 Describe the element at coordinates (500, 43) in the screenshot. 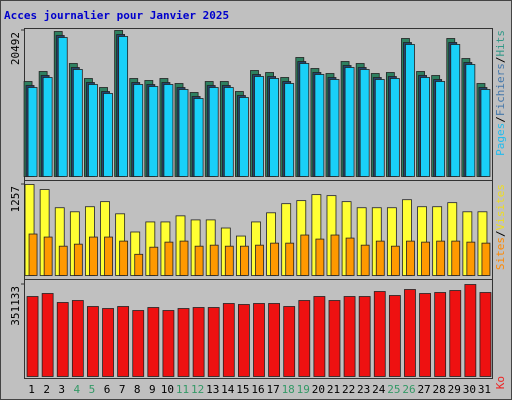

I see `legend-entry: Hits` at that location.